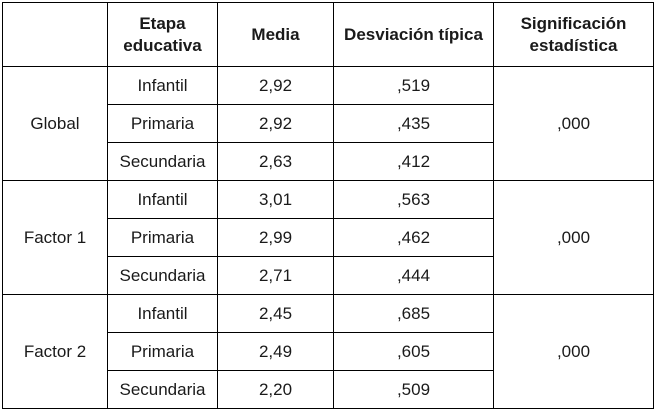  What do you see at coordinates (275, 313) in the screenshot?
I see `mean-cell: 2,45` at bounding box center [275, 313].